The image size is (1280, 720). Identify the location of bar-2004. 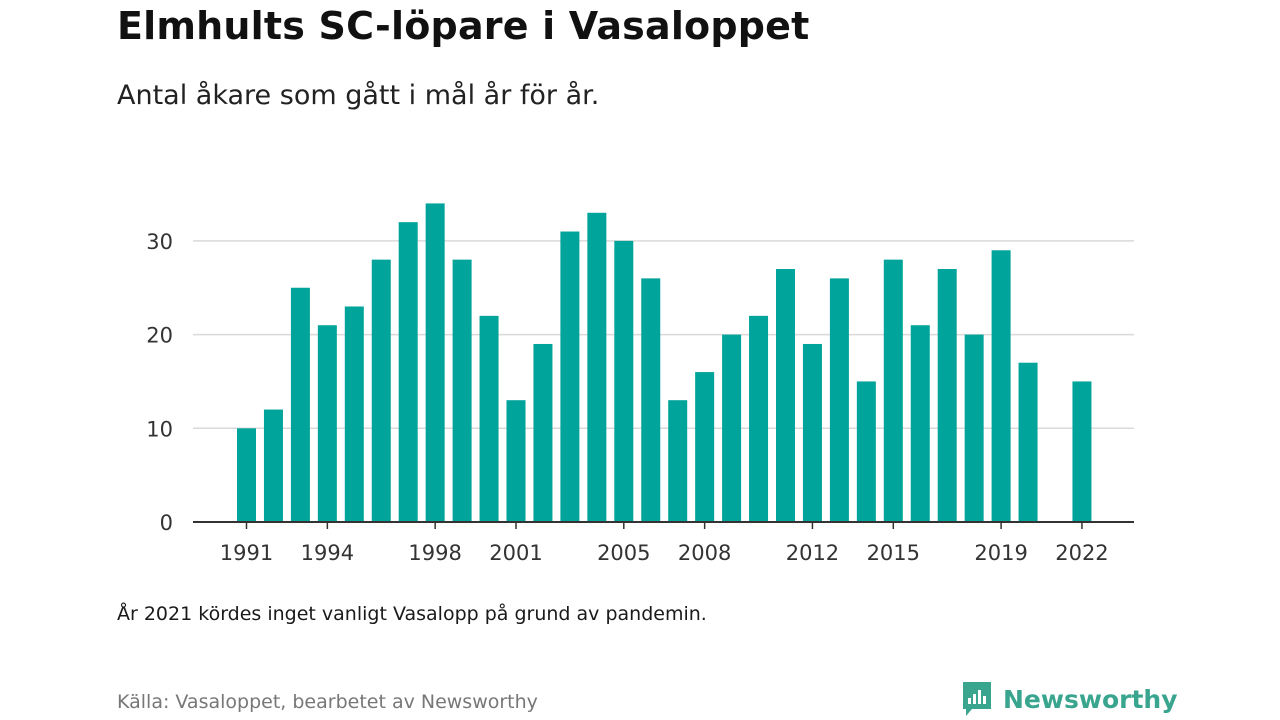
(597, 367).